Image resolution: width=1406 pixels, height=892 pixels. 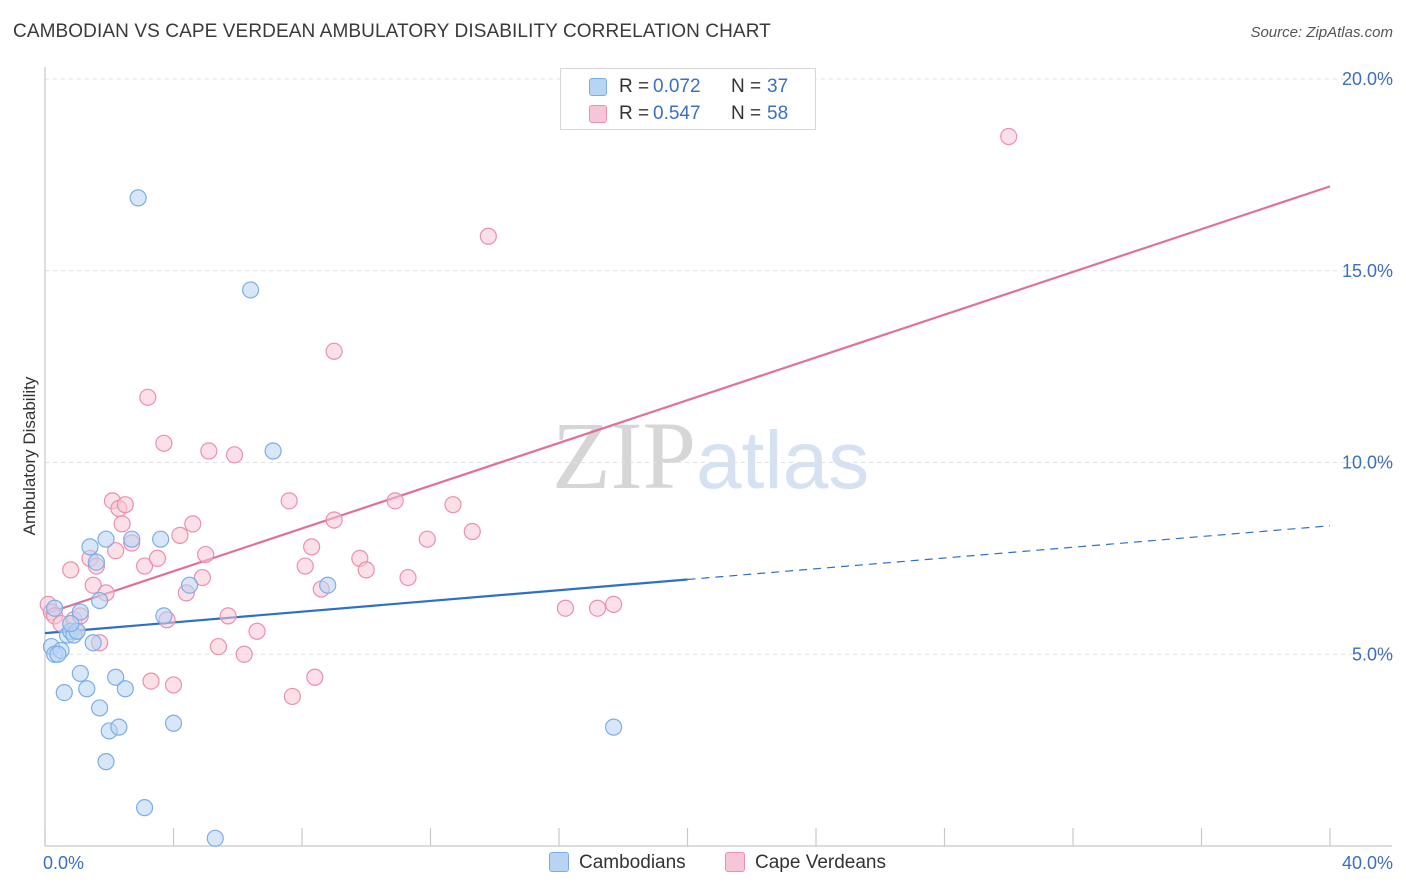 I want to click on legend-row-cambodians: R = 0.072 N = 37, so click(x=688, y=87).